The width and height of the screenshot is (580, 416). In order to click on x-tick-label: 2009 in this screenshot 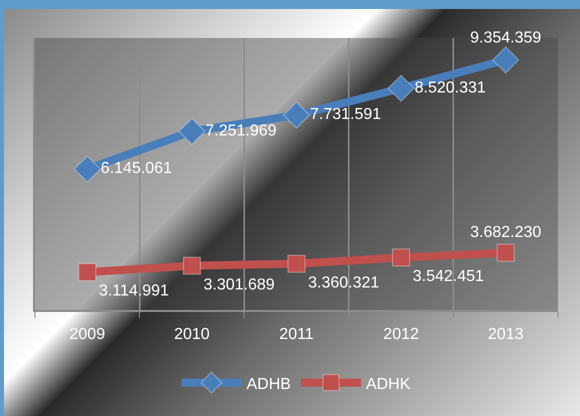, I will do `click(88, 335)`.